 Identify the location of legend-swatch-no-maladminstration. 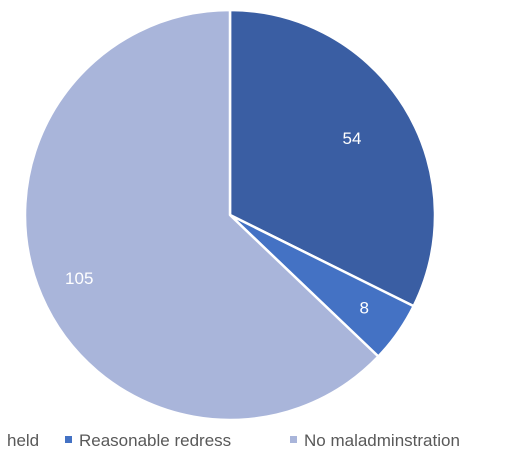
(293, 439).